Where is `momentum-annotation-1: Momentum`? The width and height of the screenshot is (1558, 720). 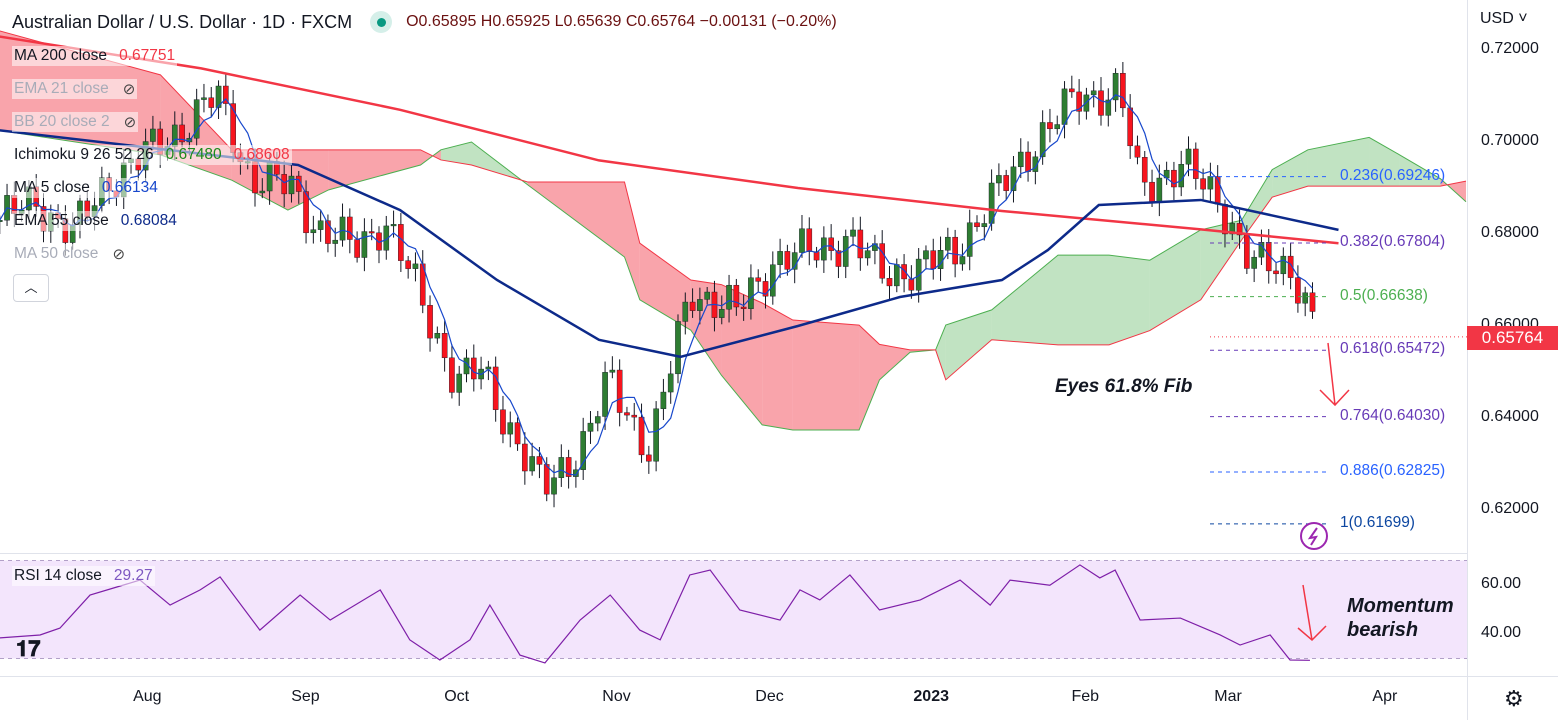 momentum-annotation-1: Momentum is located at coordinates (1400, 606).